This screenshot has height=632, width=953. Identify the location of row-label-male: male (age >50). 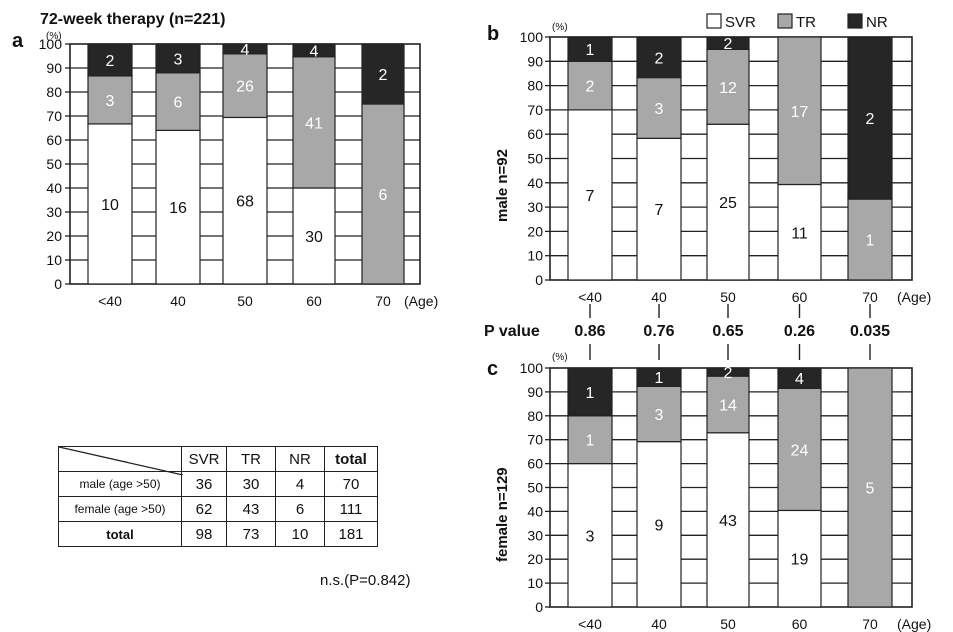
(120, 484).